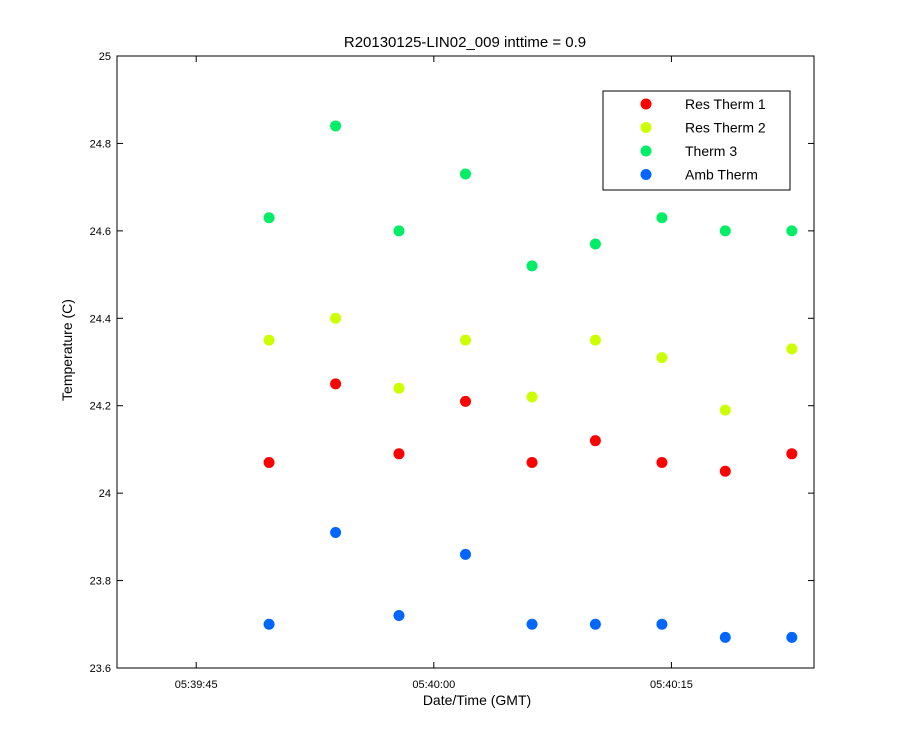 Image resolution: width=900 pixels, height=750 pixels. I want to click on y-tick-label: 25, so click(105, 57).